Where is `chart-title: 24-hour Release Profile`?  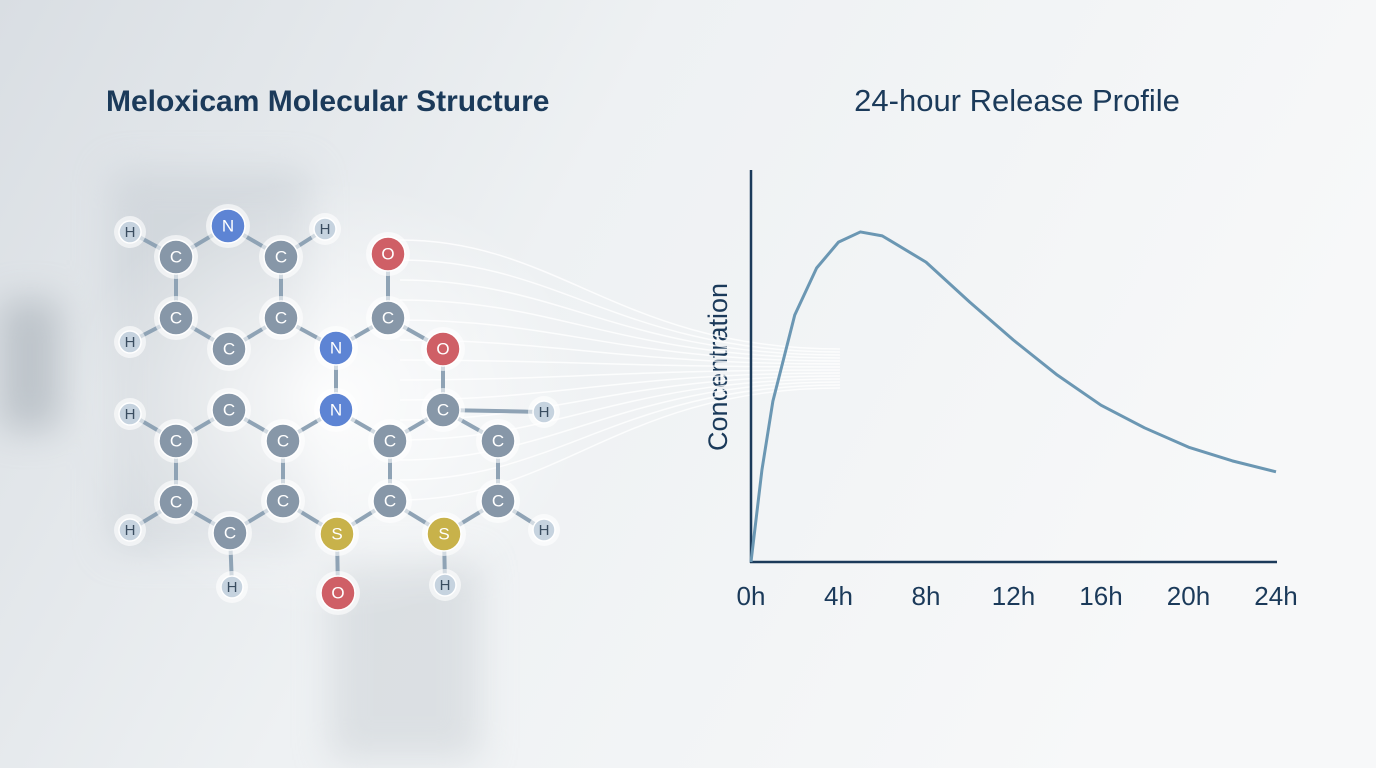
chart-title: 24-hour Release Profile is located at coordinates (1017, 100).